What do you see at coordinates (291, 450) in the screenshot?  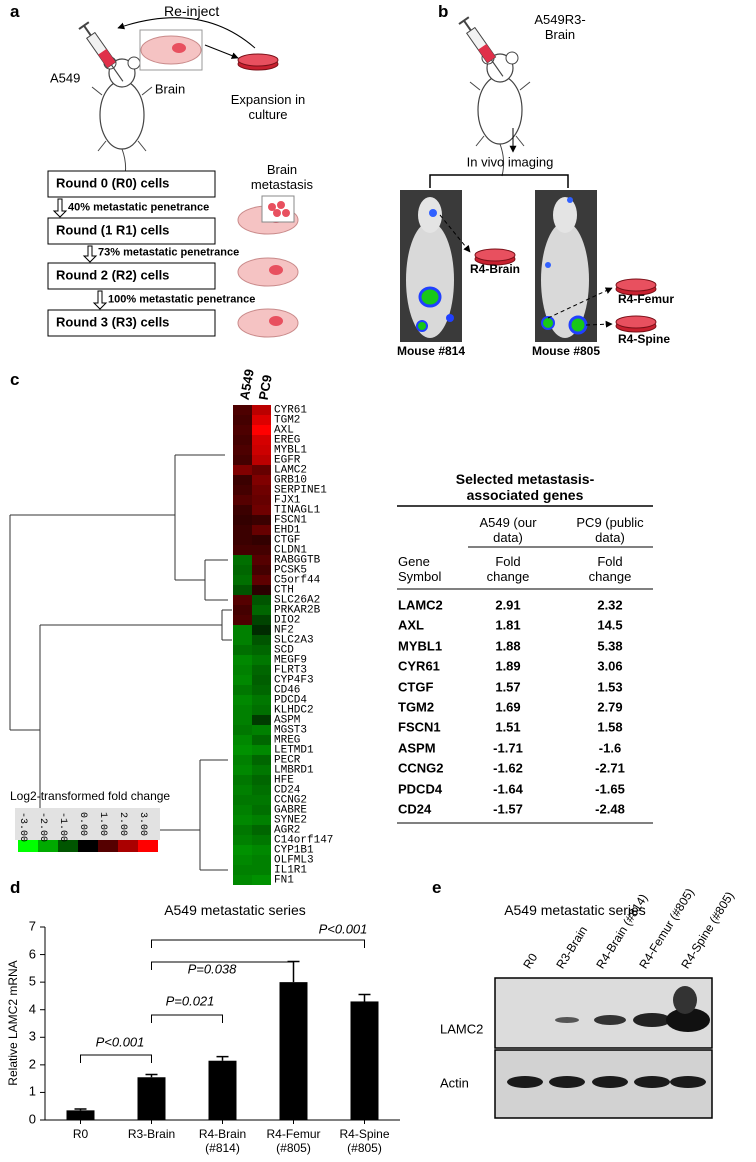 I see `gene-label: MYBL1` at bounding box center [291, 450].